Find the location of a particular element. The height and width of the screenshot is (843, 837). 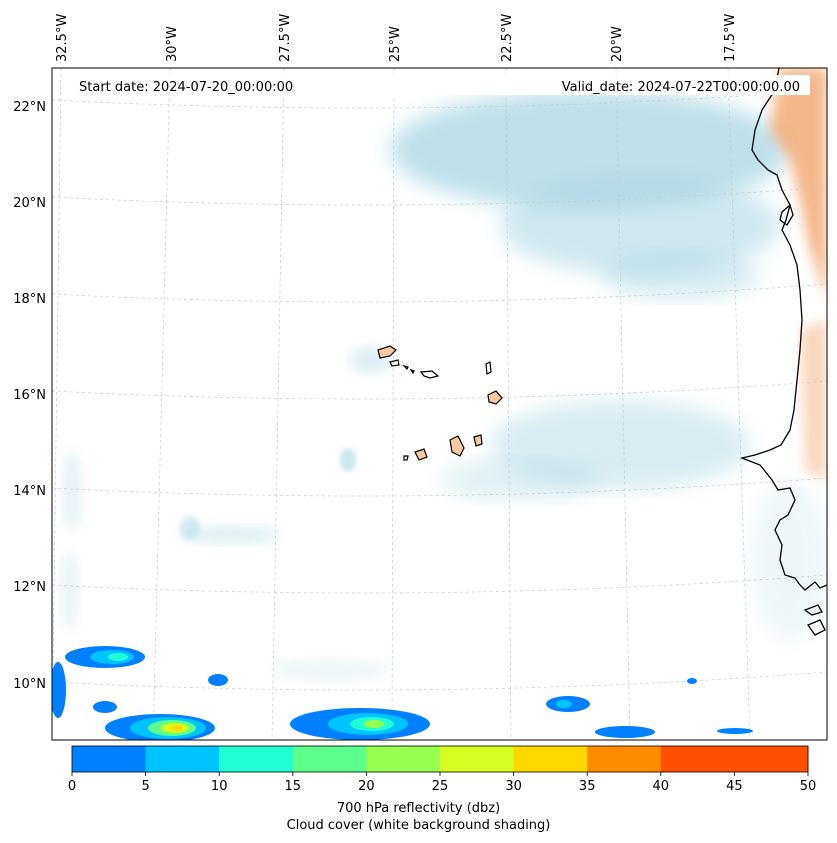

cape-verde-islands is located at coordinates (440, 403).